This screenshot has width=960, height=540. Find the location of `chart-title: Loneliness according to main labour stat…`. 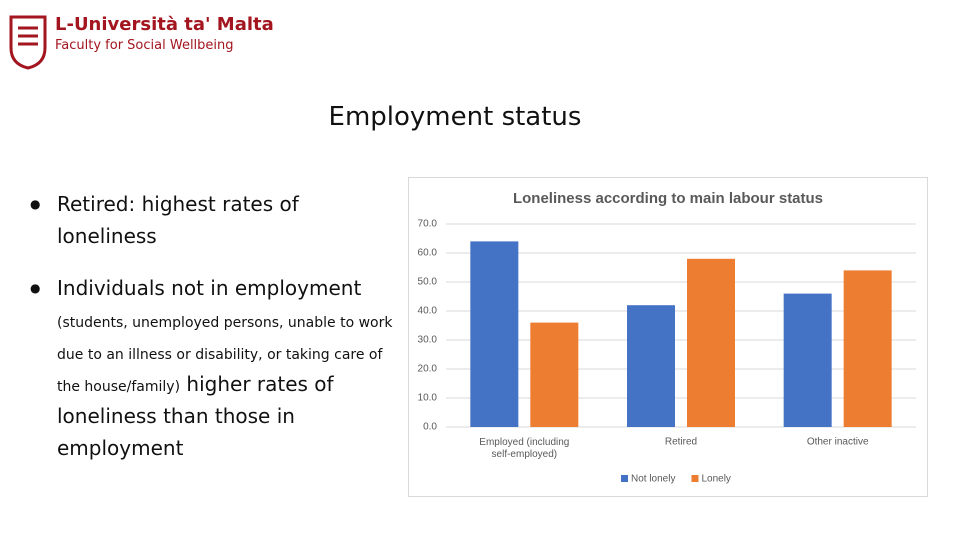

chart-title: Loneliness according to main labour stat… is located at coordinates (668, 198).